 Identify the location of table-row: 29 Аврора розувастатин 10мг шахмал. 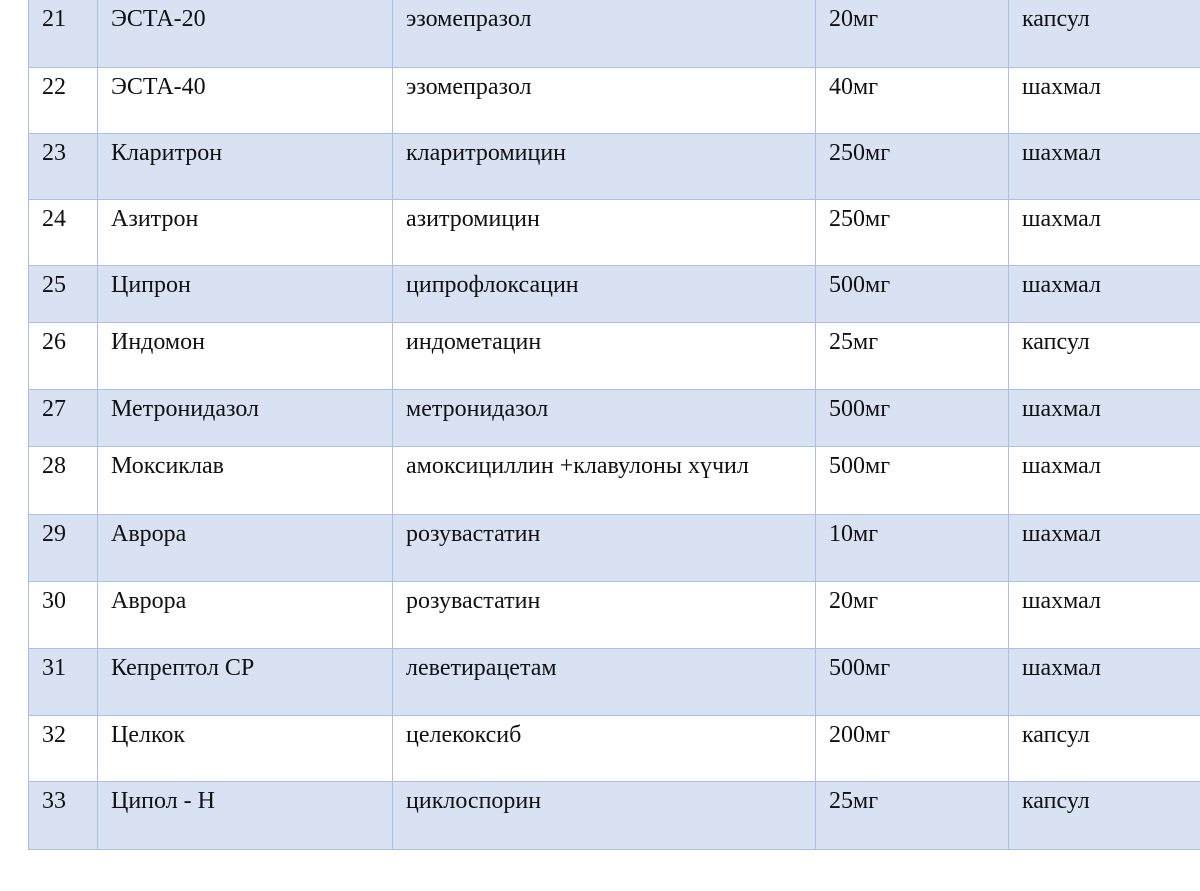
(614, 548).